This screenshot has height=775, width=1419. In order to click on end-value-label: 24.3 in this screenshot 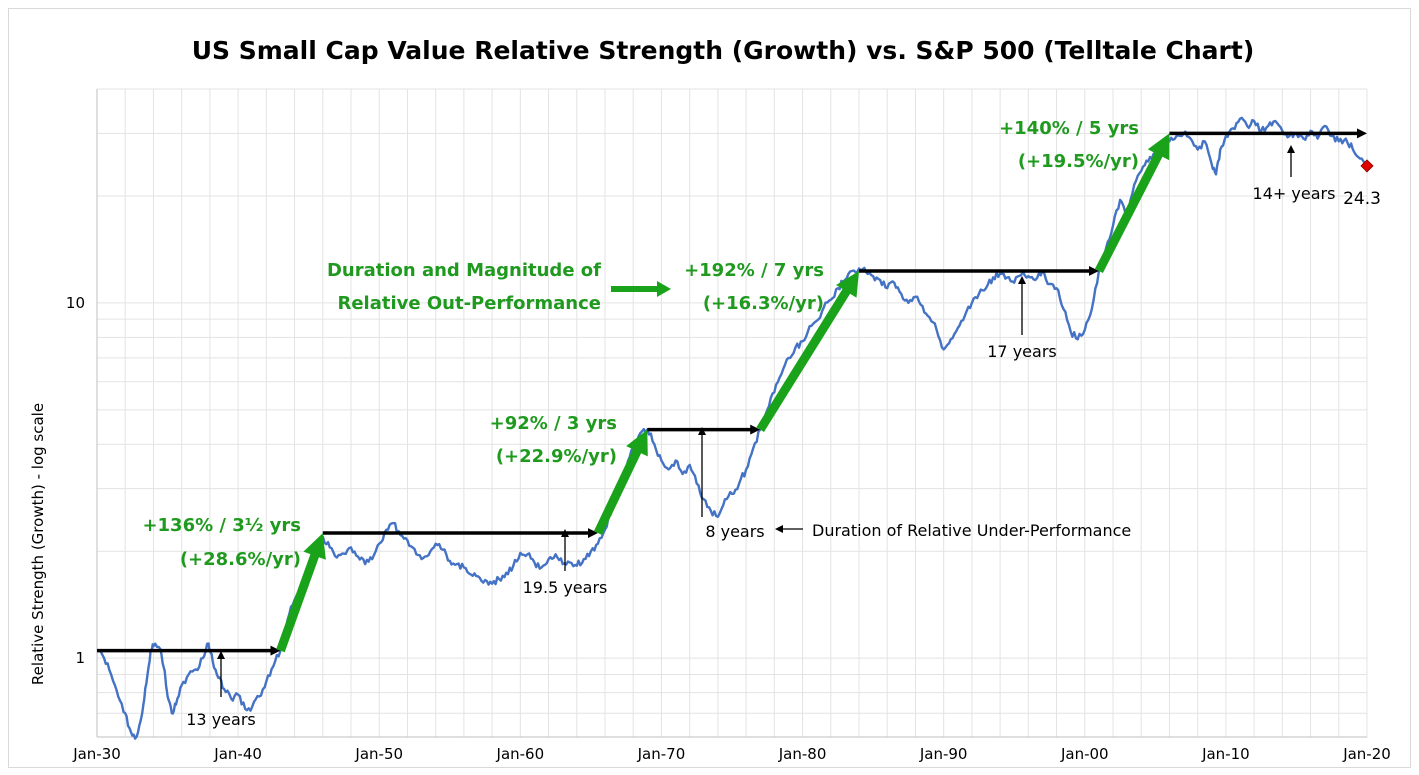, I will do `click(1362, 199)`.